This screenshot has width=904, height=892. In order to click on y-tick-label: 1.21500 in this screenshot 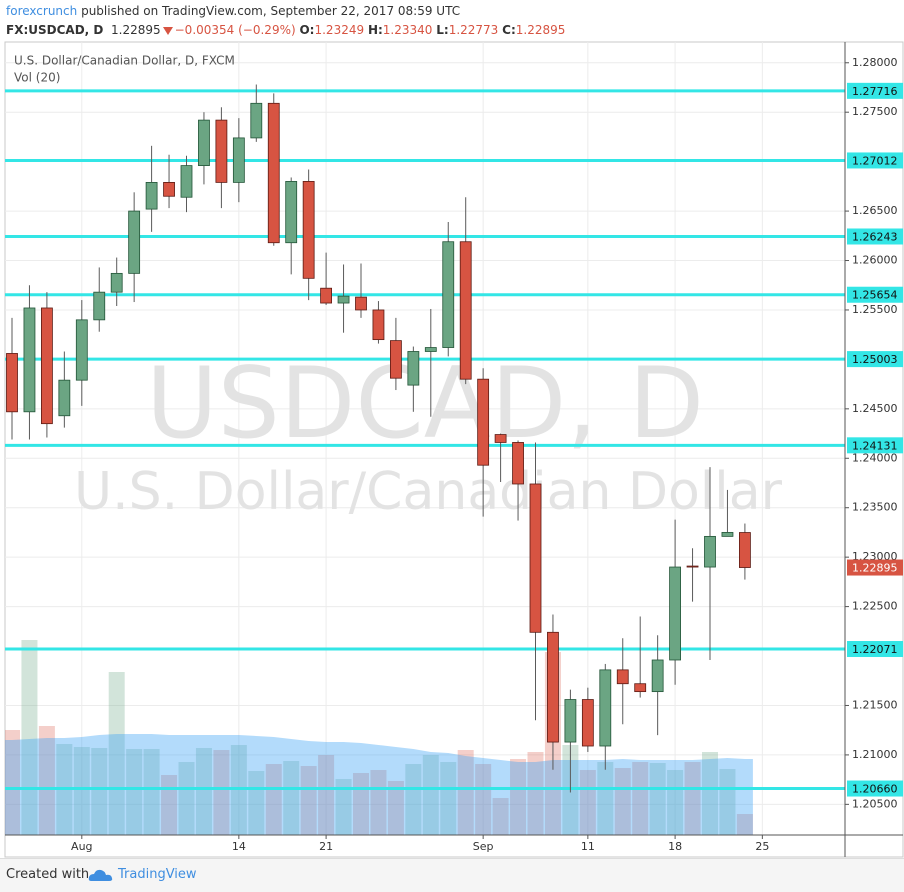, I will do `click(875, 704)`.